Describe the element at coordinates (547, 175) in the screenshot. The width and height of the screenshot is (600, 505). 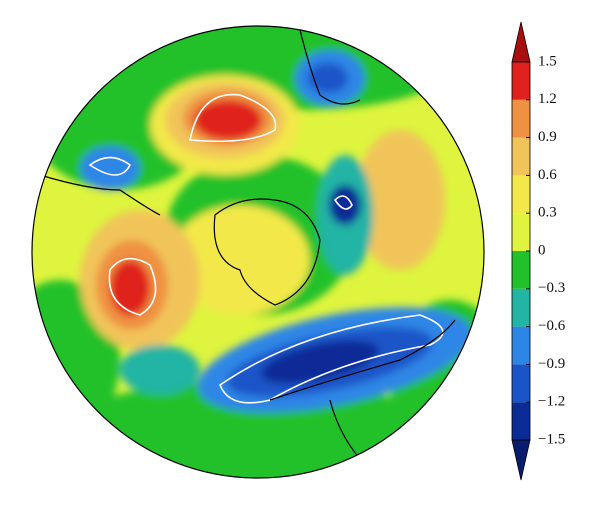
I see `colorbar-tick-label: 0.6` at that location.